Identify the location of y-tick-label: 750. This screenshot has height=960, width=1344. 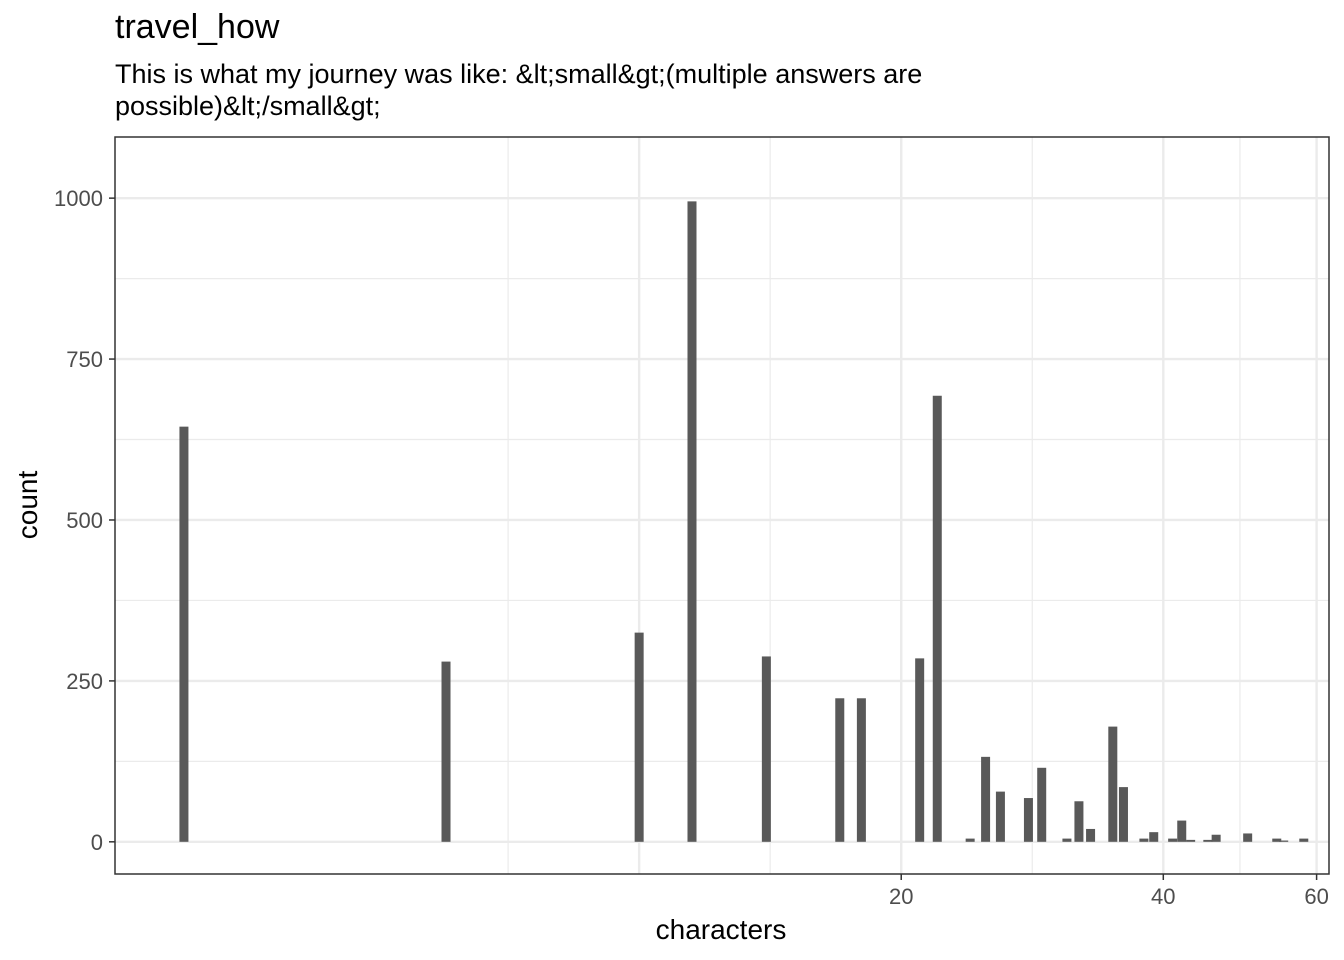
(84, 359).